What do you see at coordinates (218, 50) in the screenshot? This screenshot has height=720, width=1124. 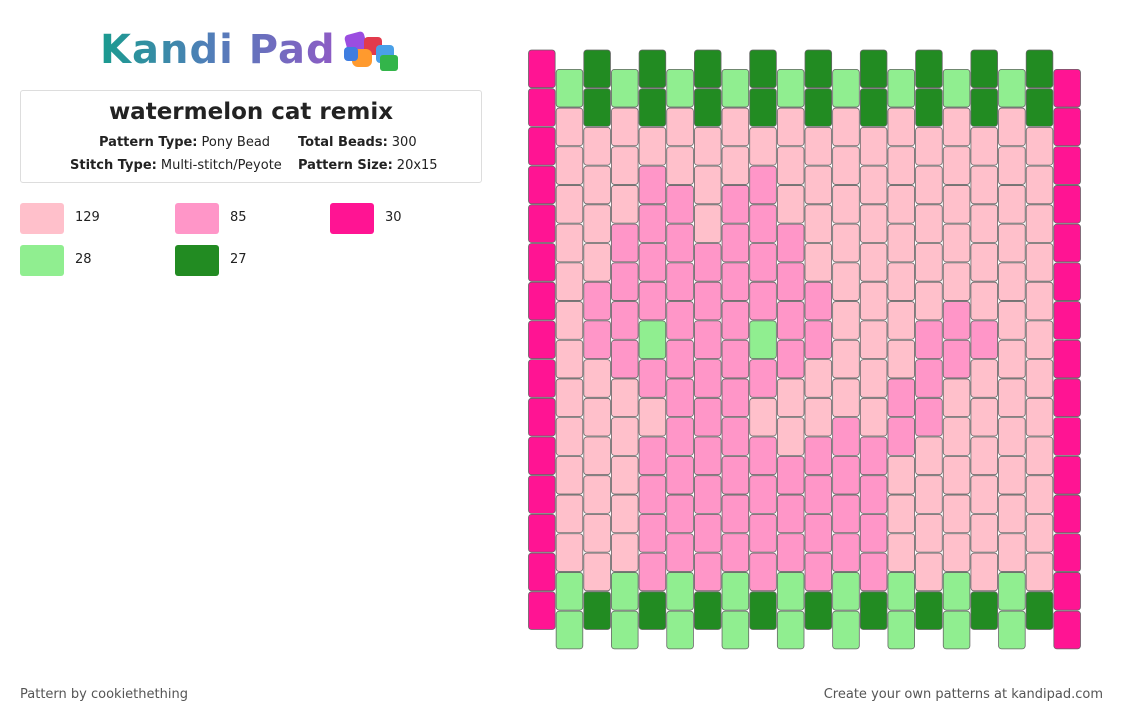 I see `logo-text: Kandi Pad` at bounding box center [218, 50].